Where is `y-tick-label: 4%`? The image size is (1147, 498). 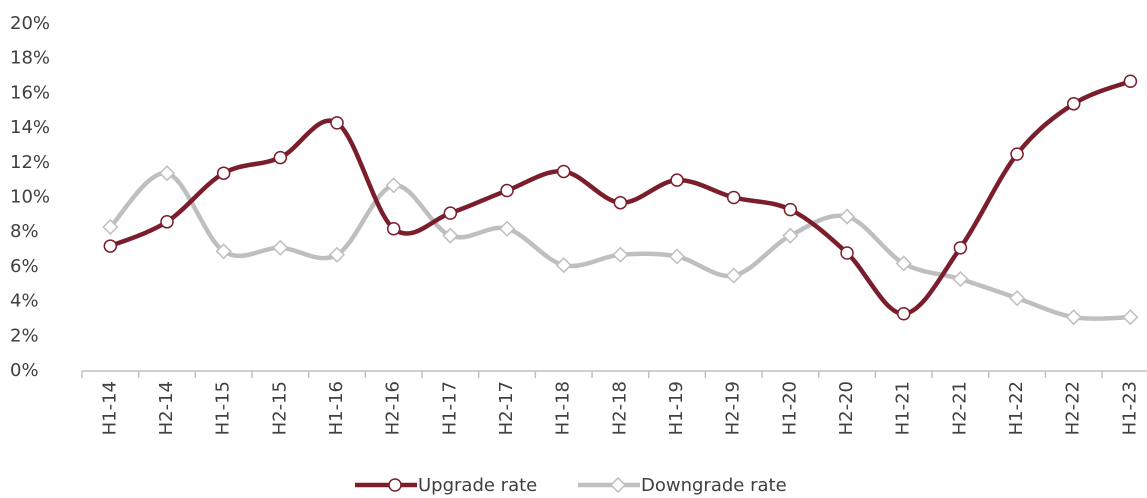 y-tick-label: 4% is located at coordinates (24, 301).